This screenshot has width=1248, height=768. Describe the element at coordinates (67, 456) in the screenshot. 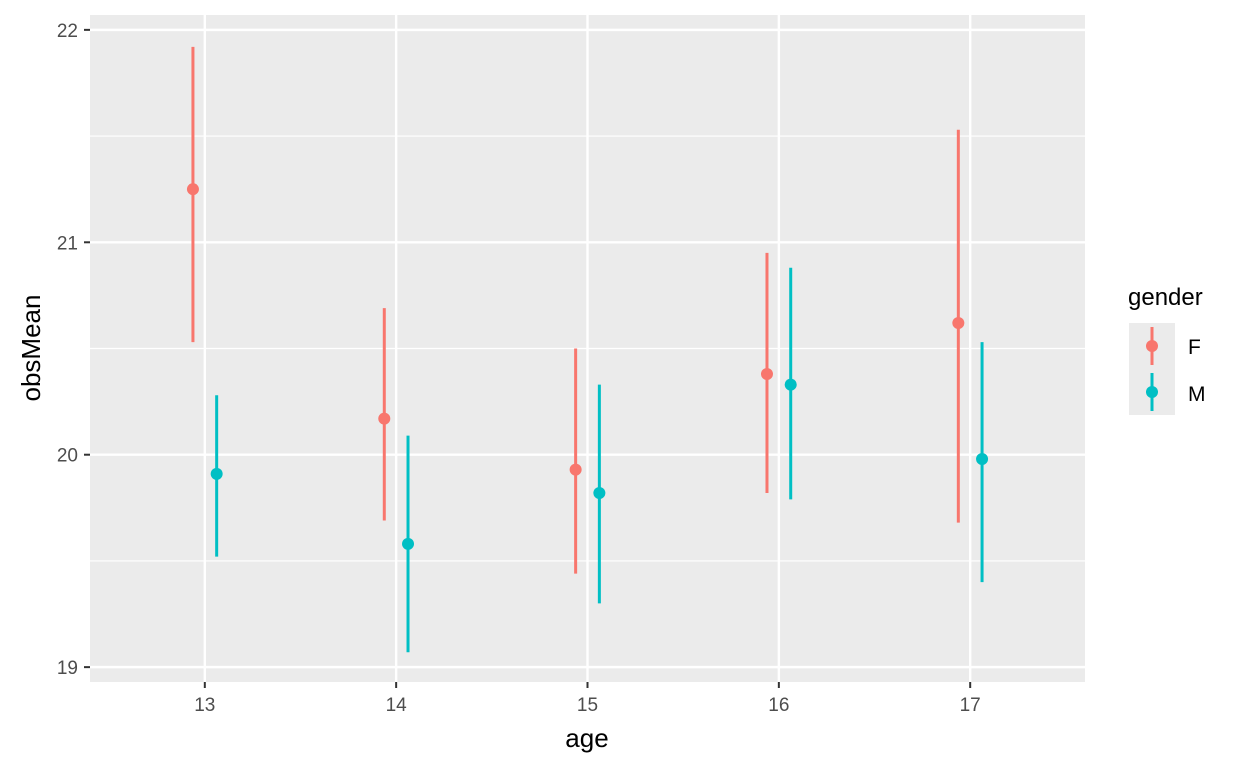

I see `y-tick-label: 20` at that location.